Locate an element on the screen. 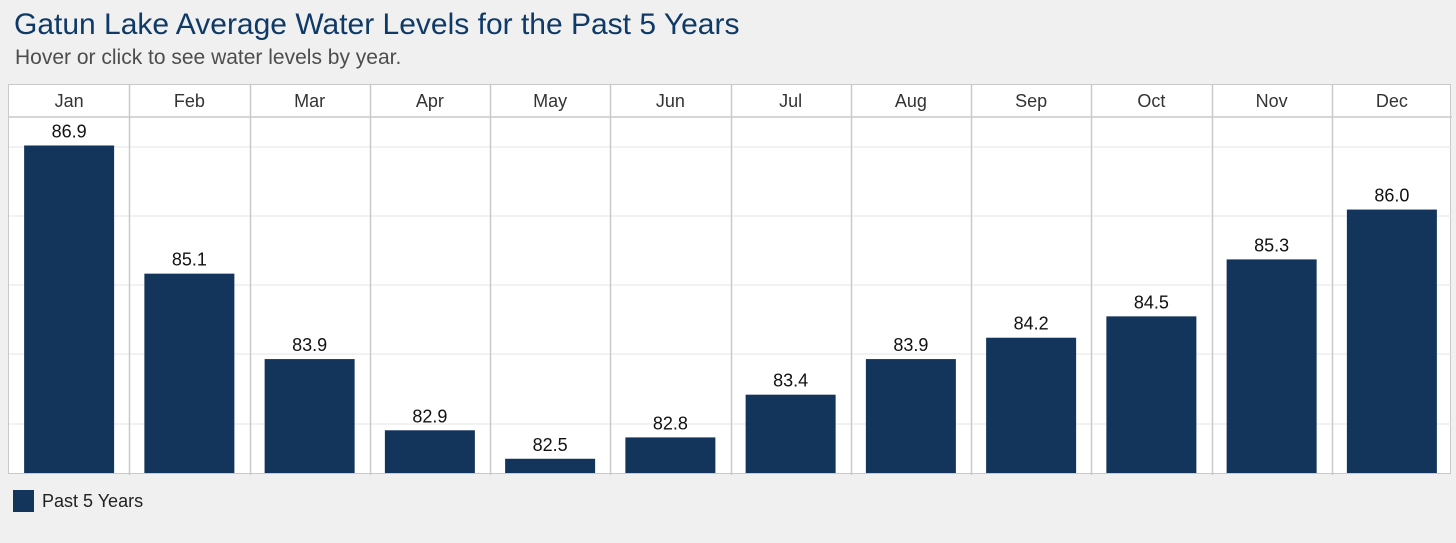 This screenshot has width=1456, height=543. value-label-may: 82.5 is located at coordinates (550, 445).